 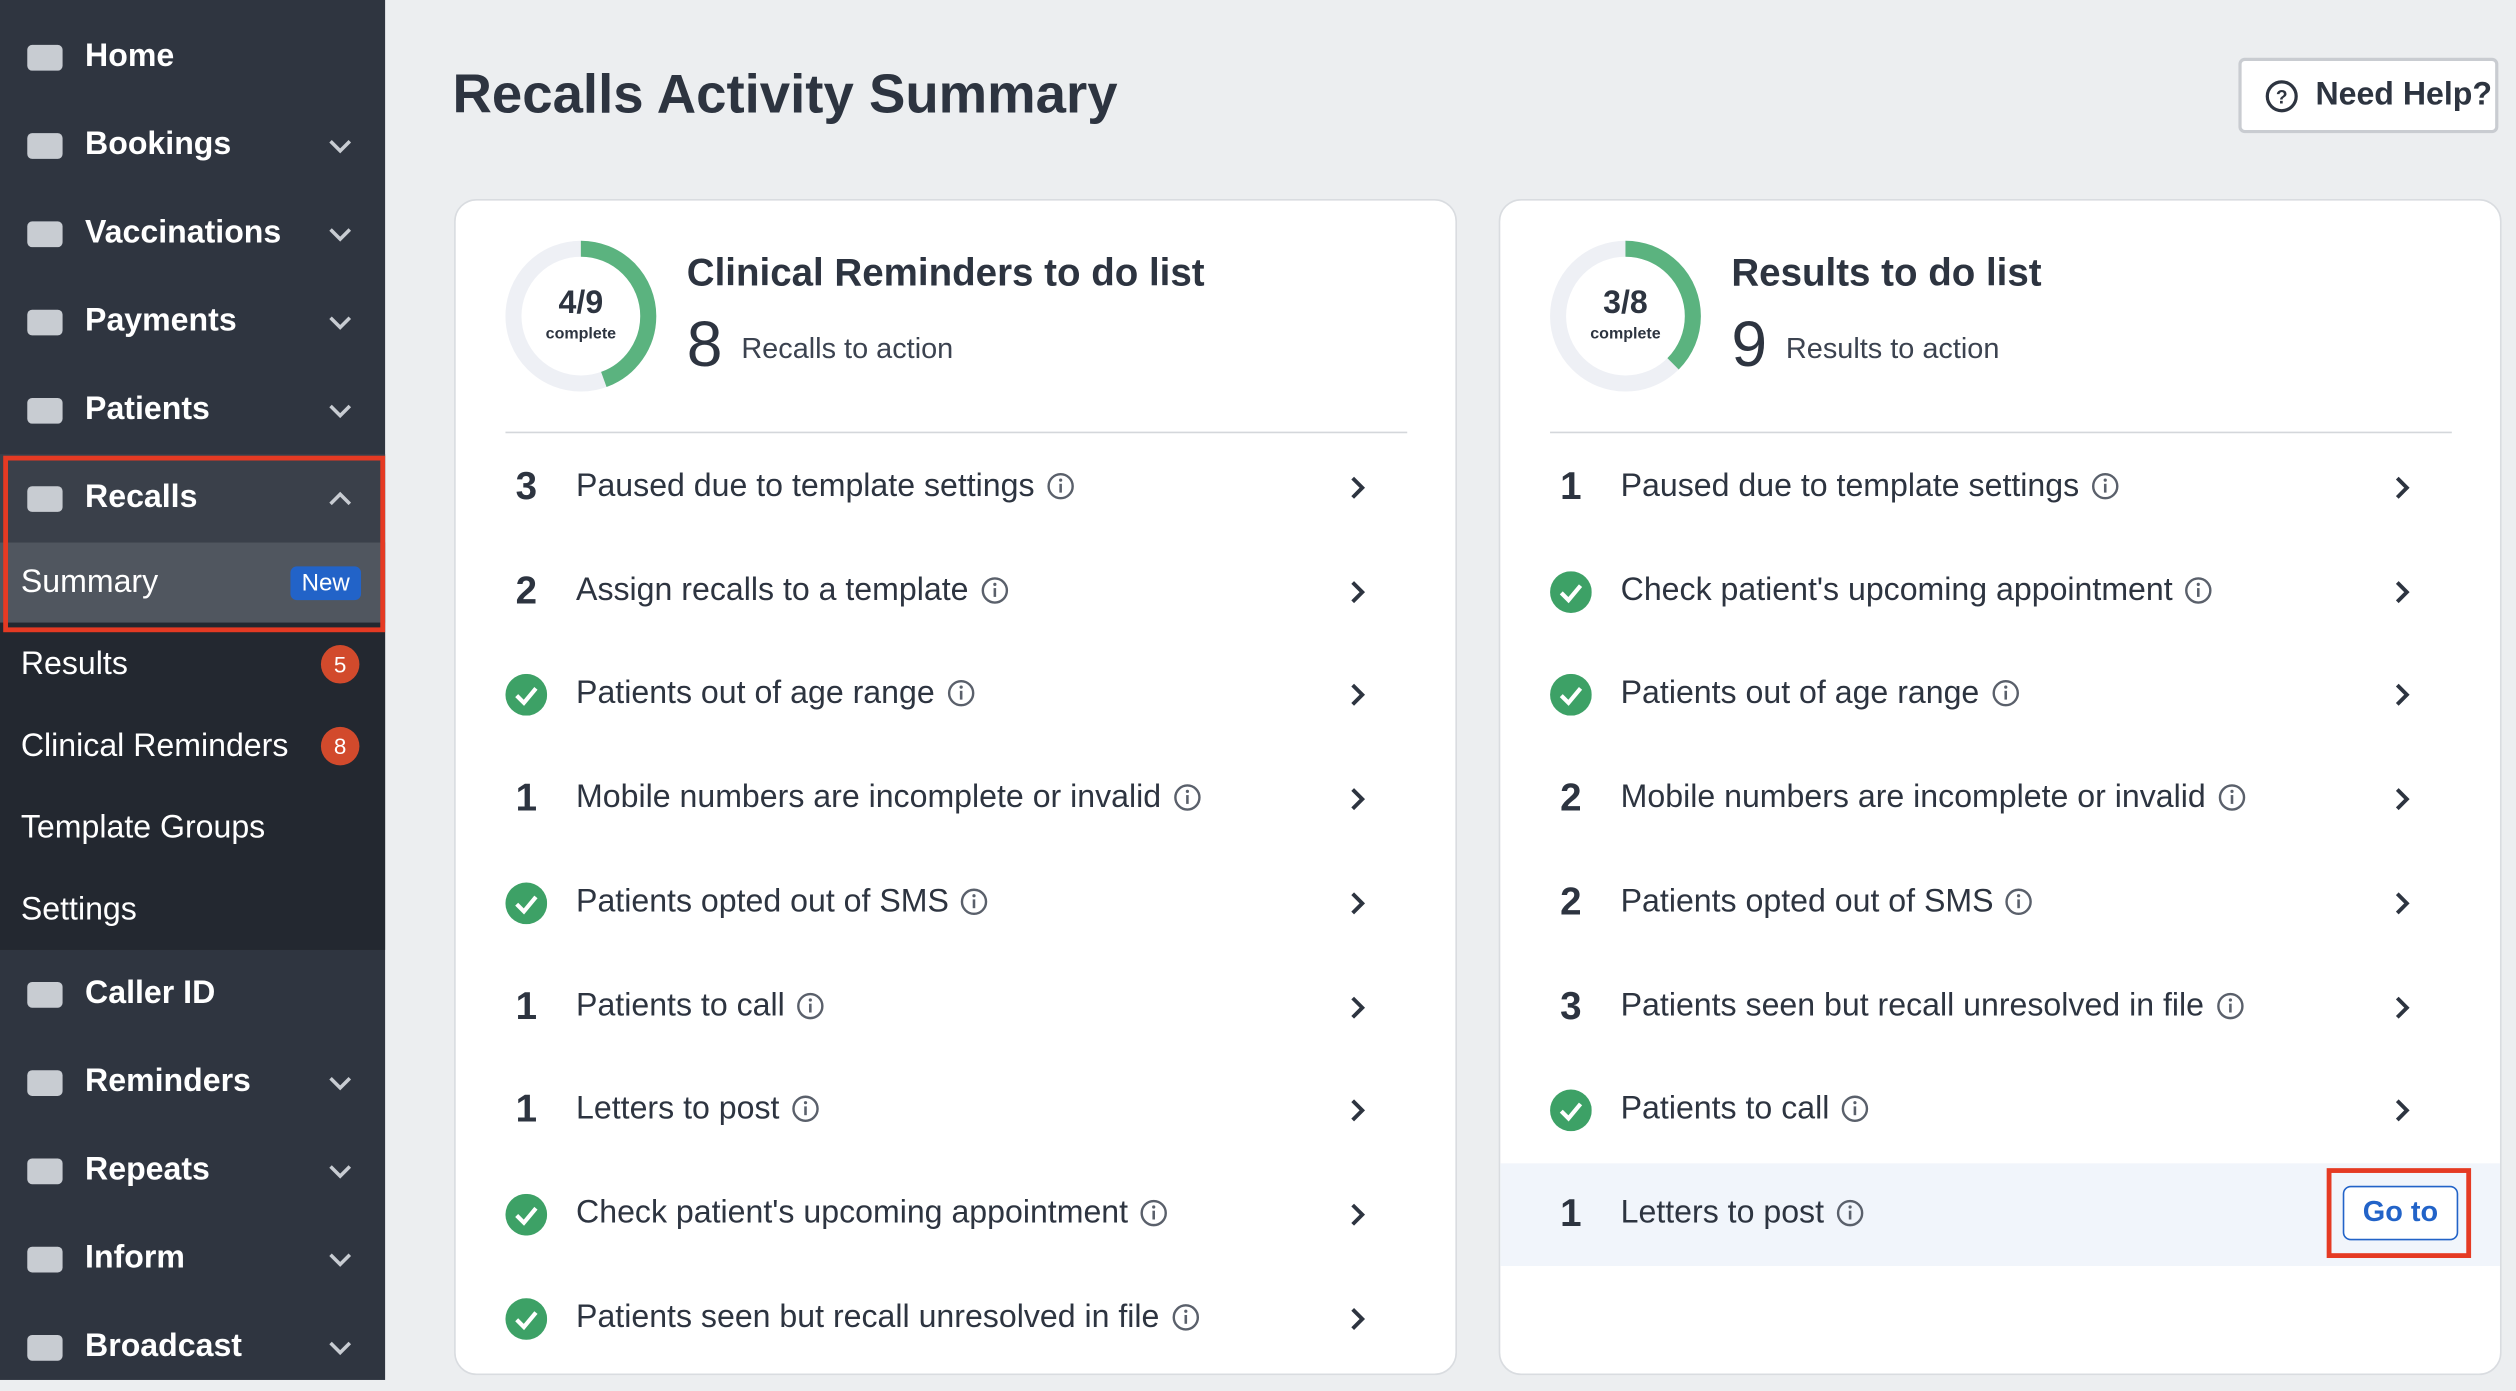 I want to click on row-label: Letters to post, so click(x=1742, y=1213).